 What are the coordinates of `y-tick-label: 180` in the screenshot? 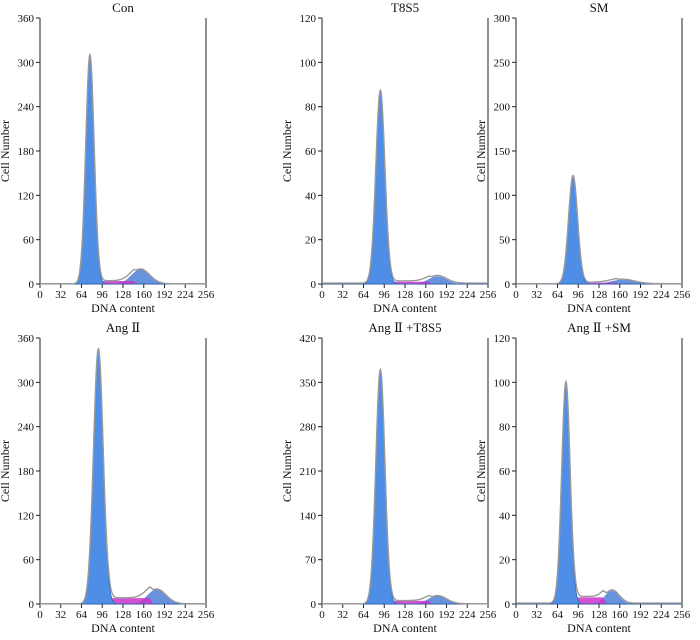 It's located at (26, 152).